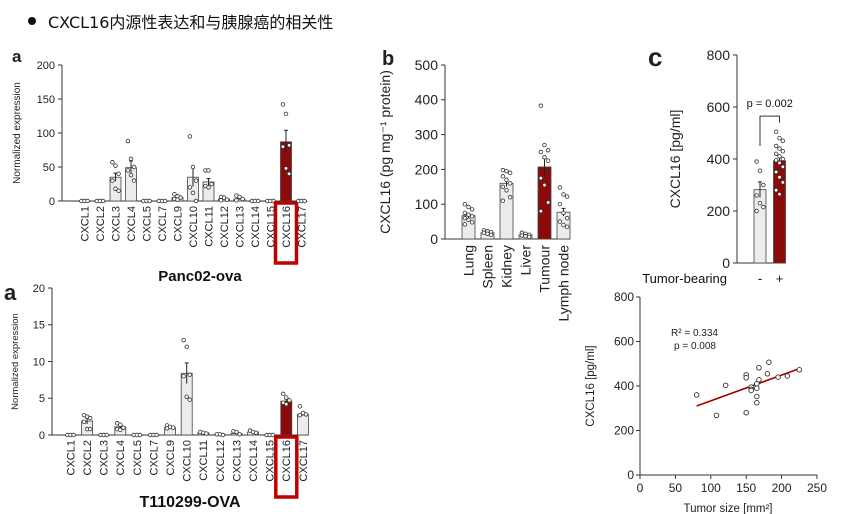  I want to click on a1-x-tick-label: CXCL2, so click(101, 223).